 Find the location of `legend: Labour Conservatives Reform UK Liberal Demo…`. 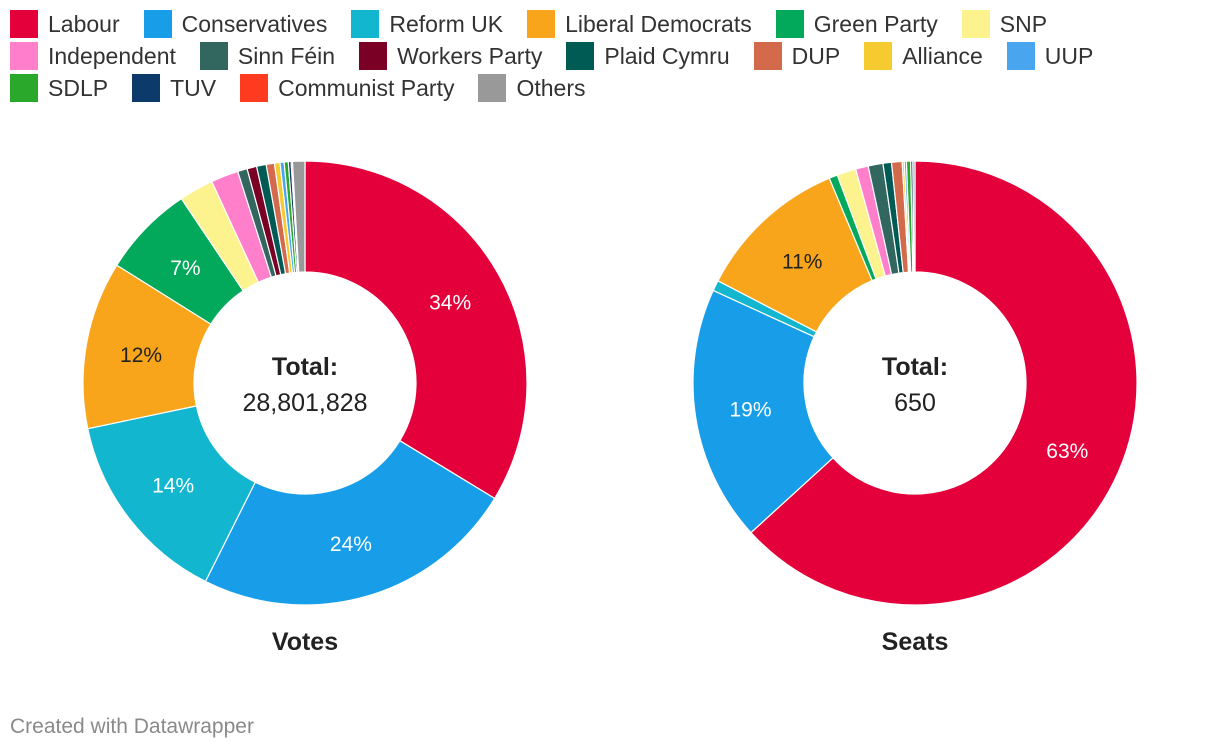

legend: Labour Conservatives Reform UK Liberal Demo… is located at coordinates (610, 56).